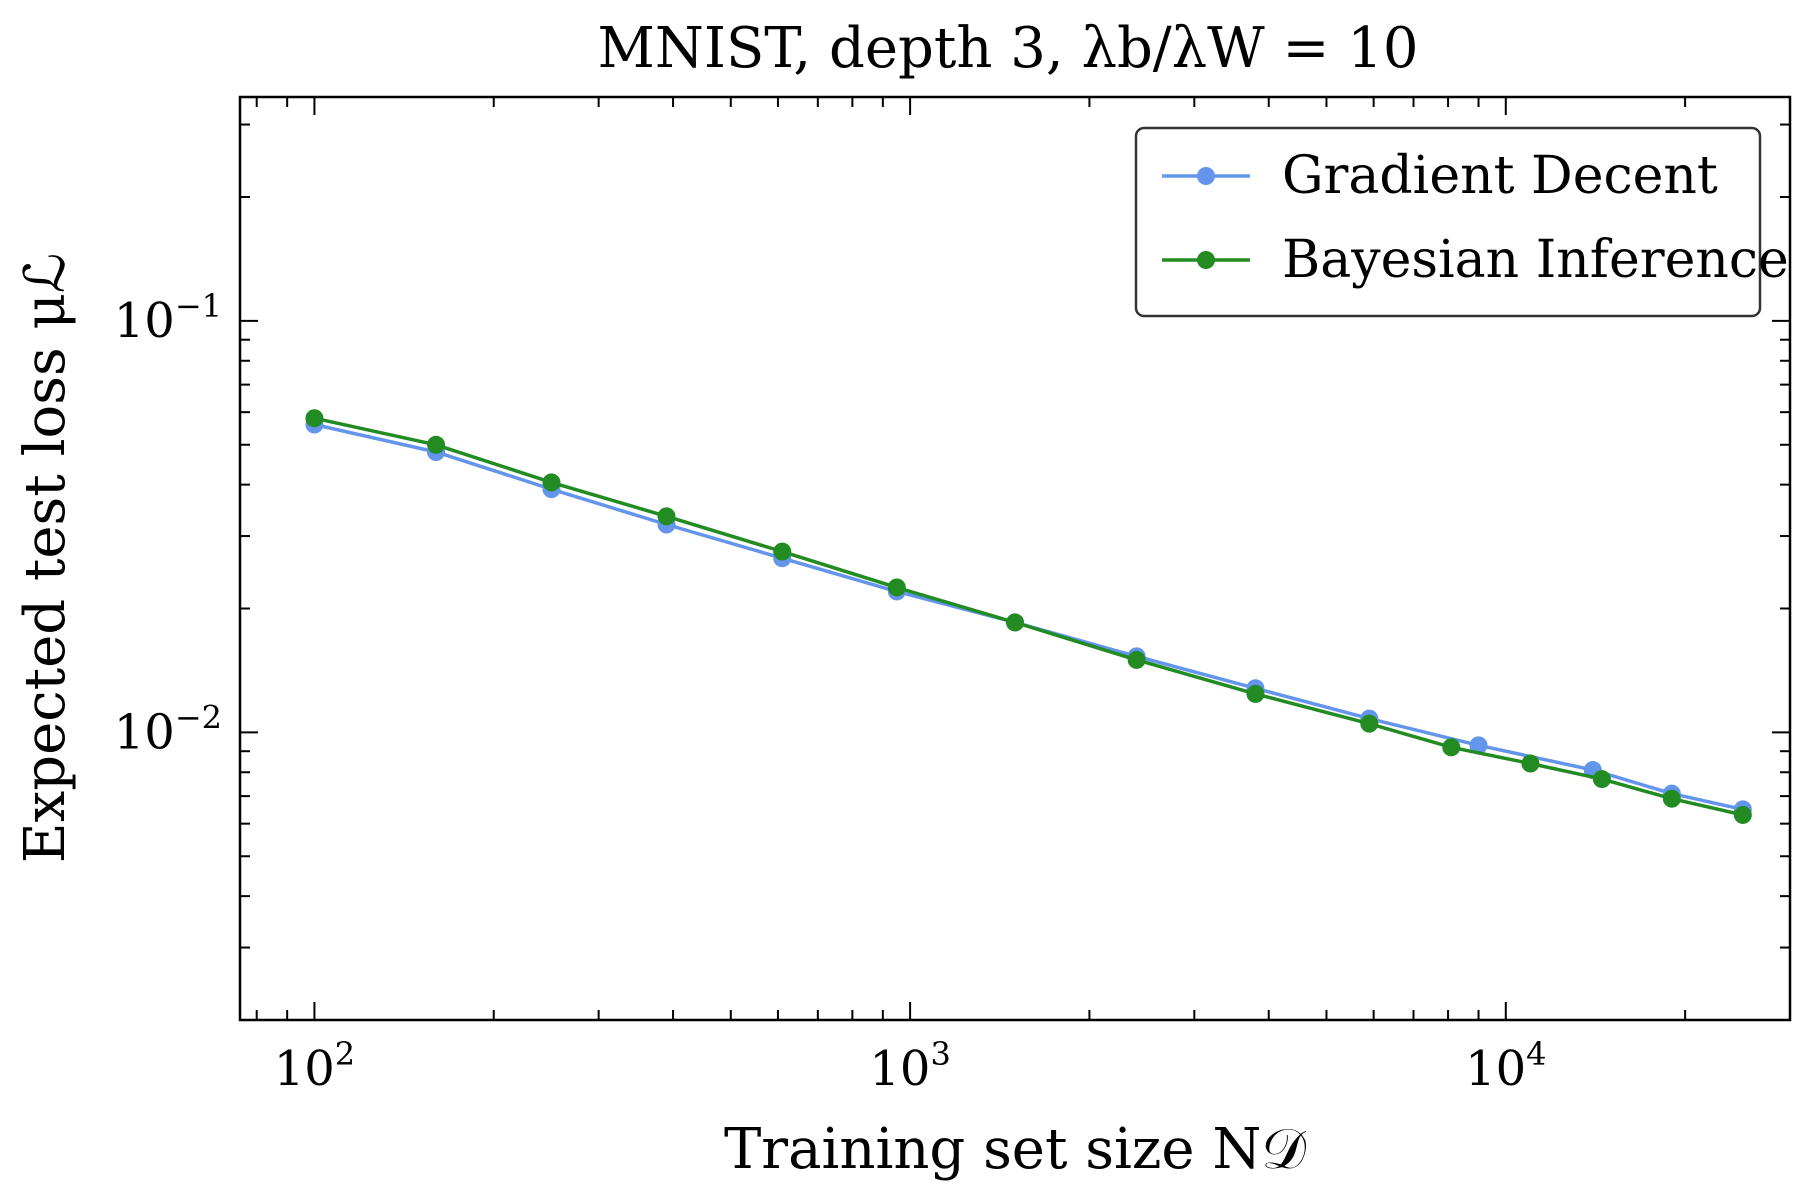  What do you see at coordinates (198, 717) in the screenshot?
I see `y-tick-label-exponent: −2` at bounding box center [198, 717].